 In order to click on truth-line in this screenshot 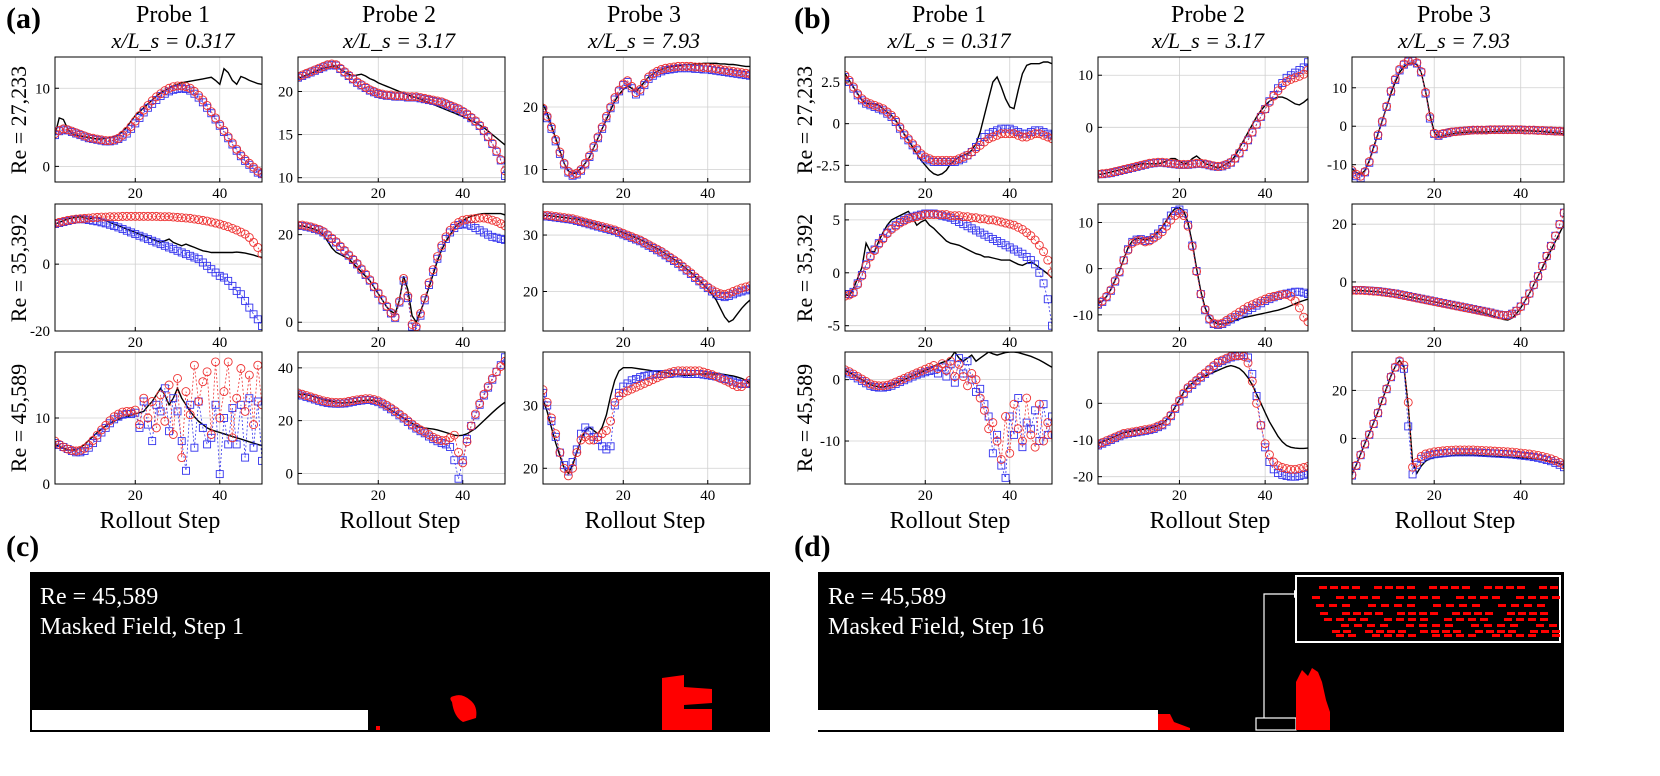, I will do `click(1458, 272)`.